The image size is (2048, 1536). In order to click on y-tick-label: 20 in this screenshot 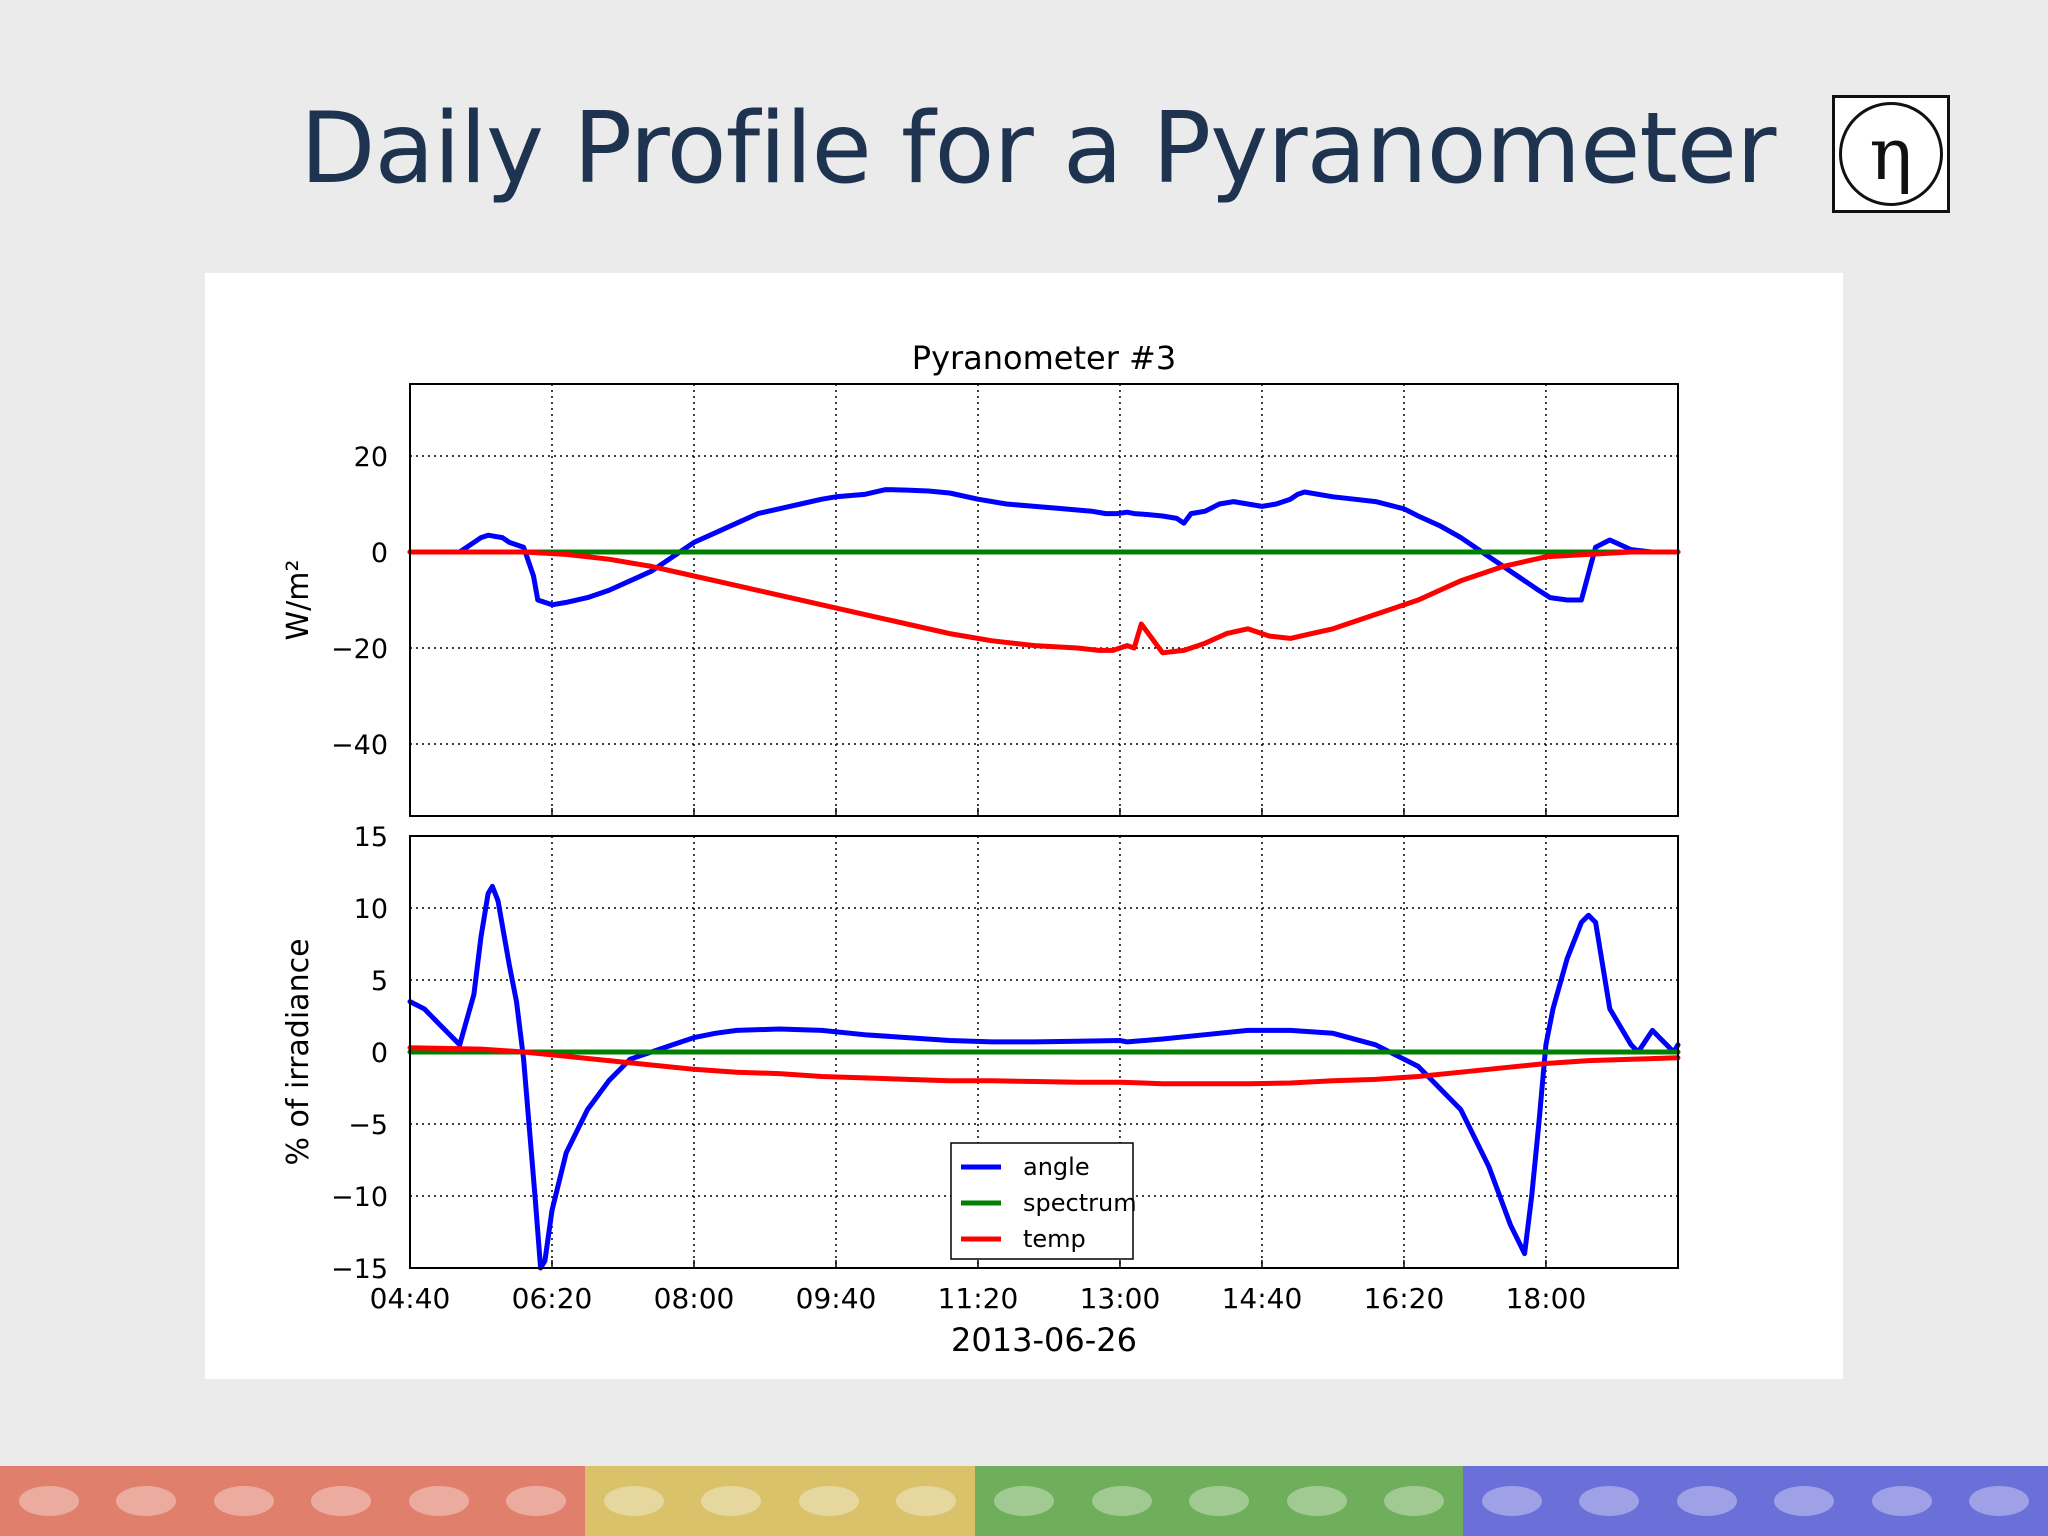, I will do `click(371, 457)`.